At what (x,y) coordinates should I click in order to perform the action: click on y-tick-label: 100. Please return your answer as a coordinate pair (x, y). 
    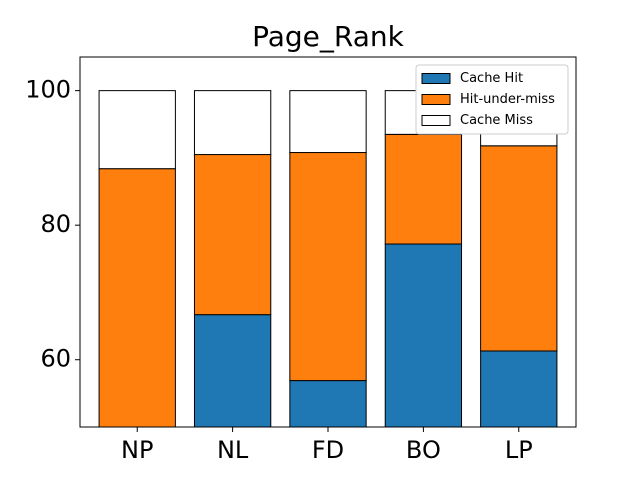
    Looking at the image, I should click on (48, 90).